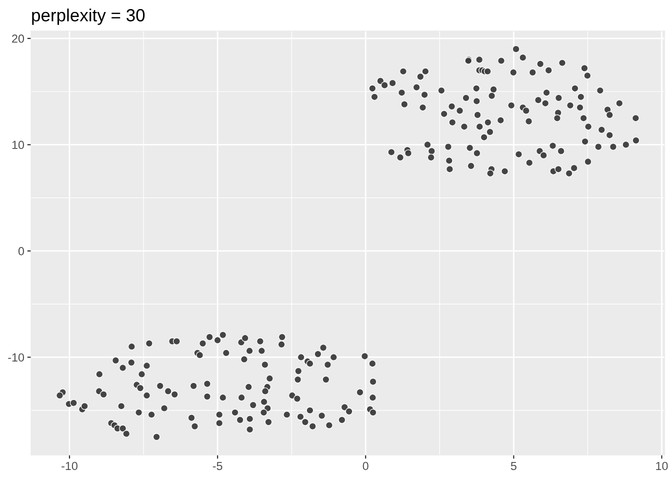 This screenshot has width=672, height=480. What do you see at coordinates (662, 466) in the screenshot?
I see `x-tick-label: 10` at bounding box center [662, 466].